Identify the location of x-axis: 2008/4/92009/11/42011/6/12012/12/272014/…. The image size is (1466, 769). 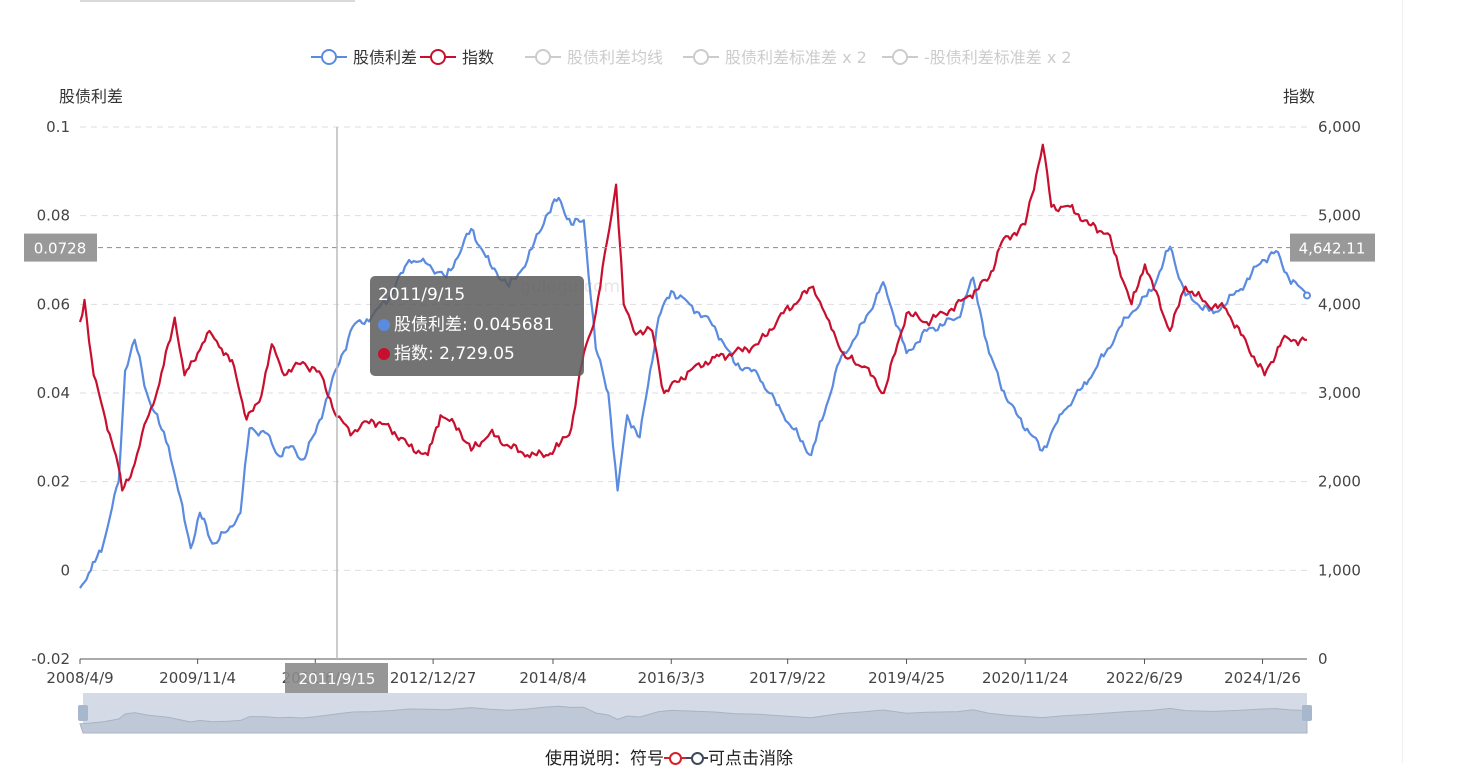
(676, 672).